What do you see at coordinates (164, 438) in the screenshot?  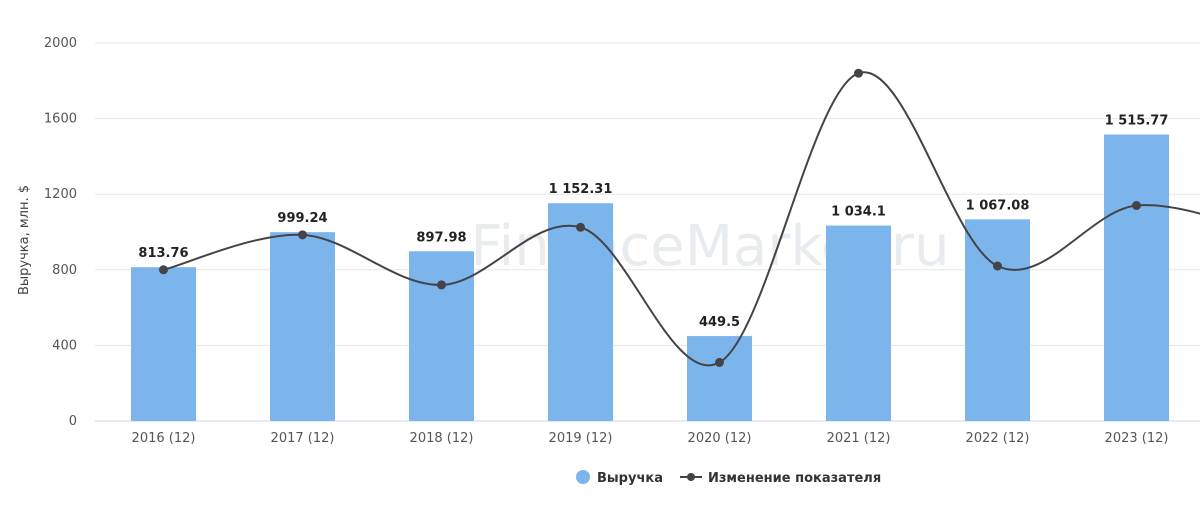 I see `x-tick-label: 2016 (12)` at bounding box center [164, 438].